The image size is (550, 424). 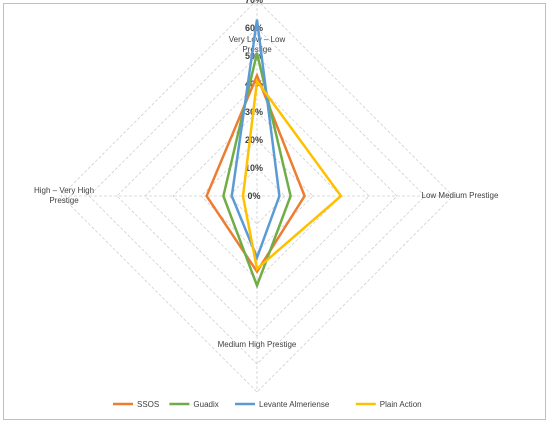 What do you see at coordinates (254, 168) in the screenshot?
I see `tick-label: 10%` at bounding box center [254, 168].